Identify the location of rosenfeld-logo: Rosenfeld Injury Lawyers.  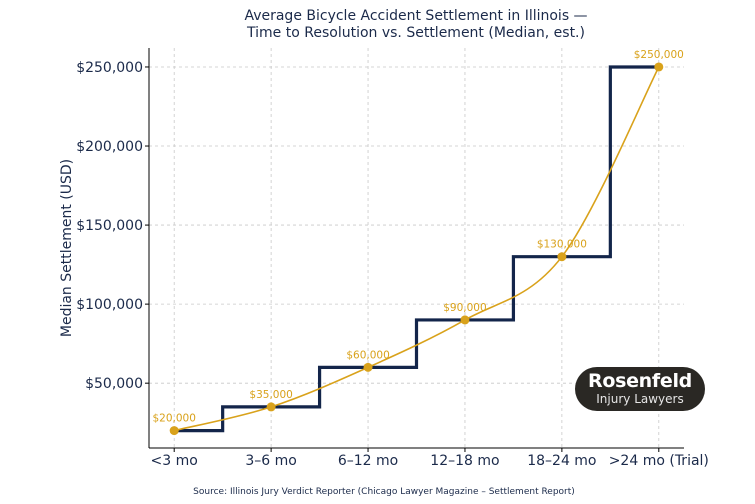
(640, 389).